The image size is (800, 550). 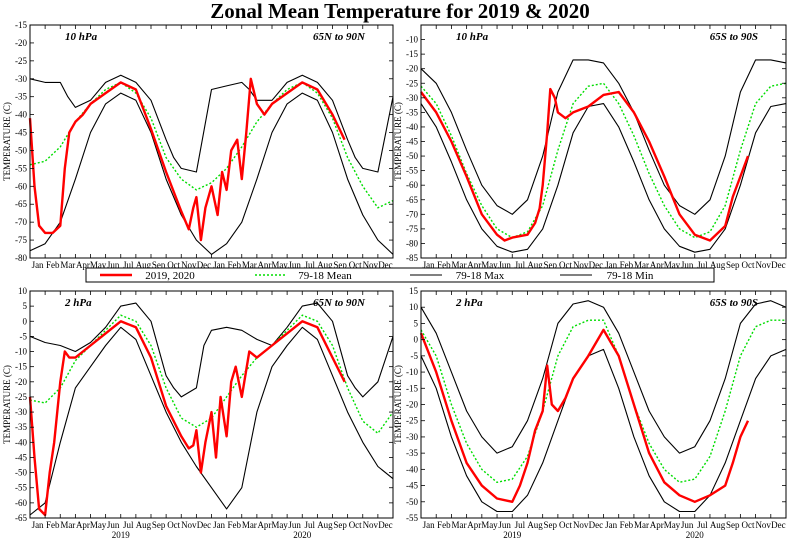 I want to click on y-tick-label: -80, so click(x=412, y=243).